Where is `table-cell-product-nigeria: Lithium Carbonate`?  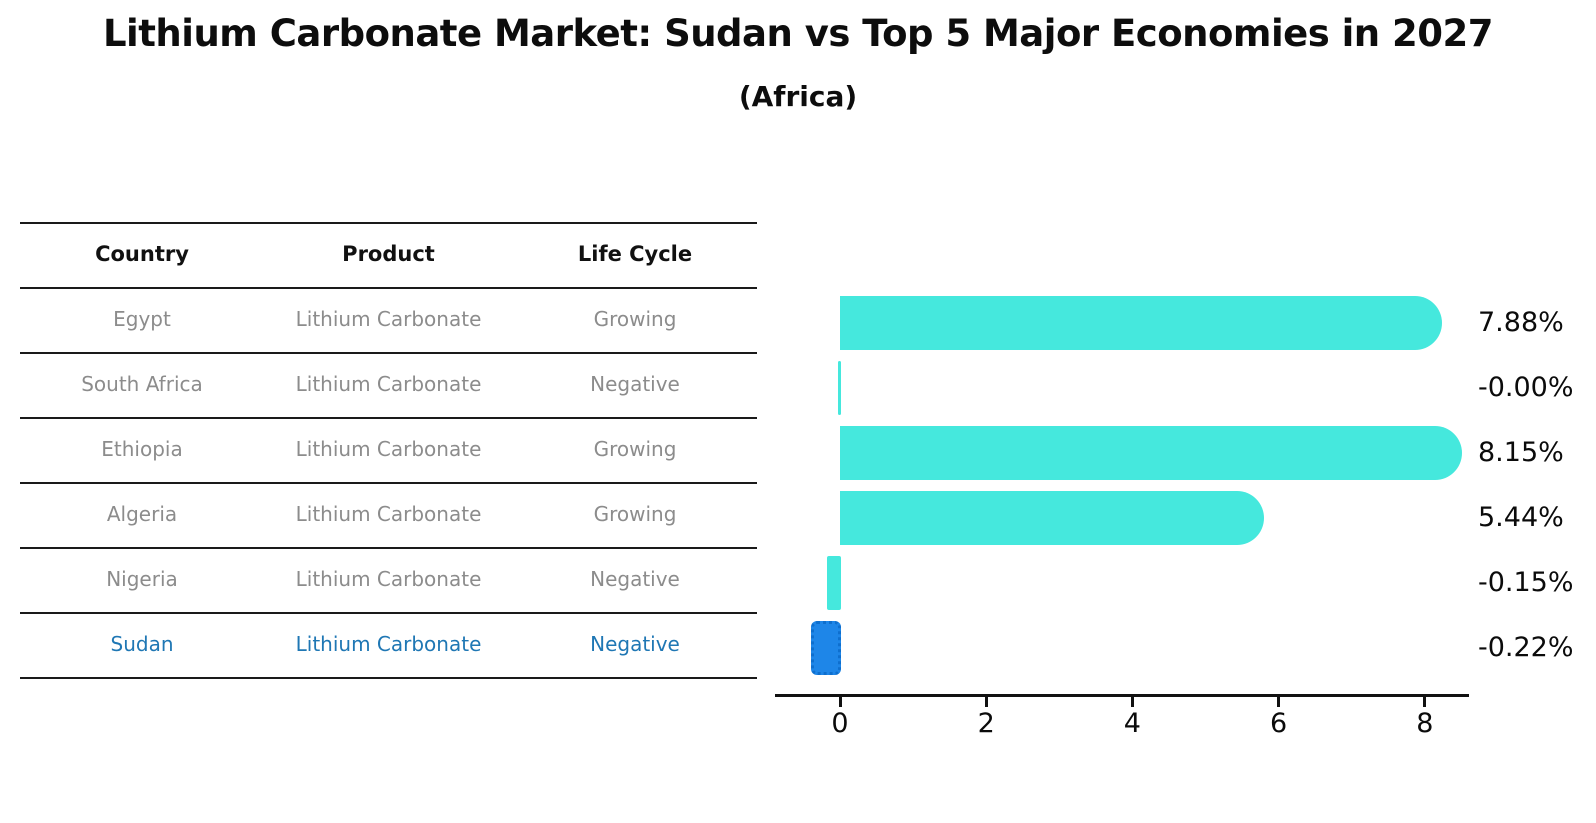 table-cell-product-nigeria: Lithium Carbonate is located at coordinates (388, 579).